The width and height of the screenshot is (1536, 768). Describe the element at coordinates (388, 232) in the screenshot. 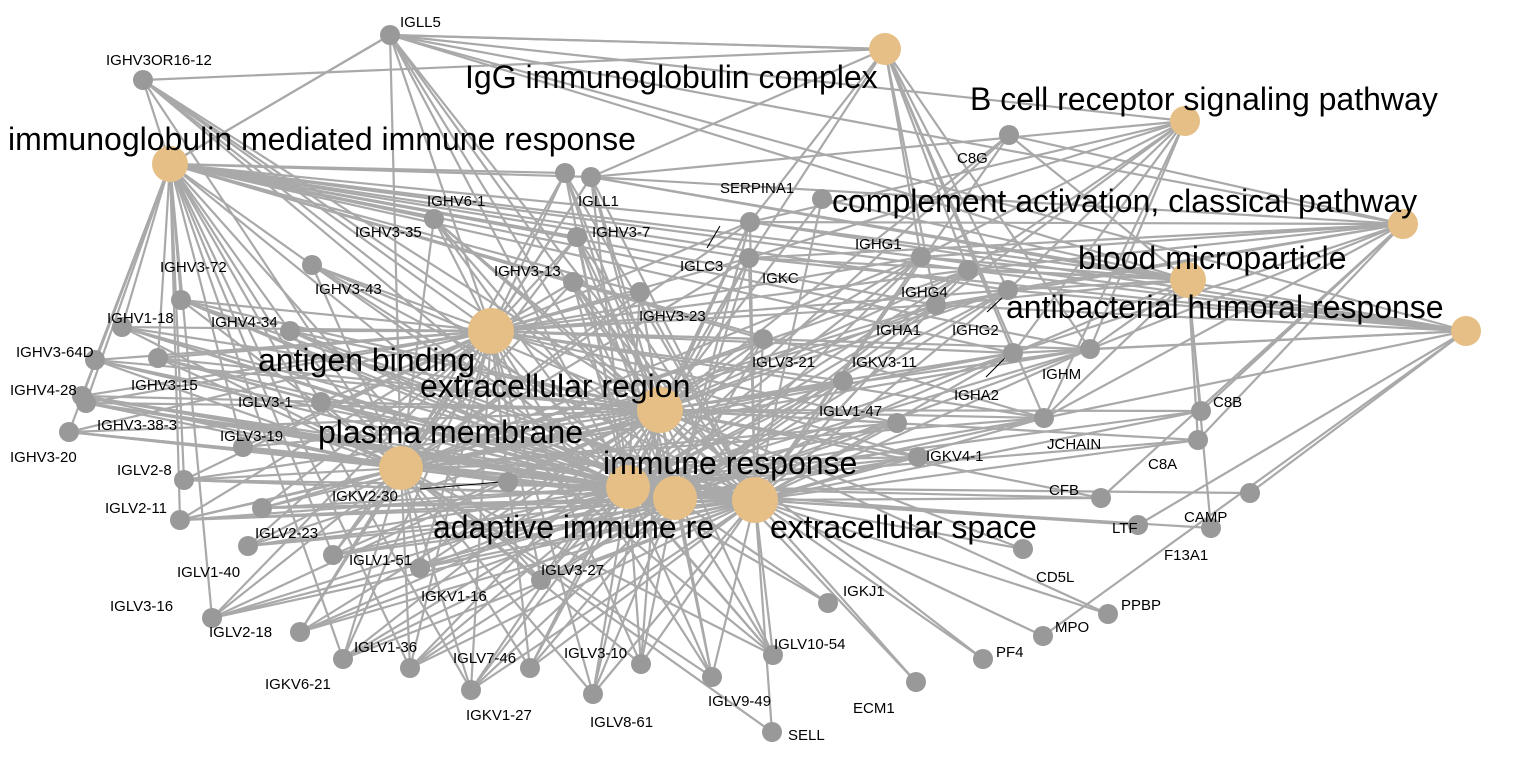

I see `gene-label: IGHV3-35` at that location.